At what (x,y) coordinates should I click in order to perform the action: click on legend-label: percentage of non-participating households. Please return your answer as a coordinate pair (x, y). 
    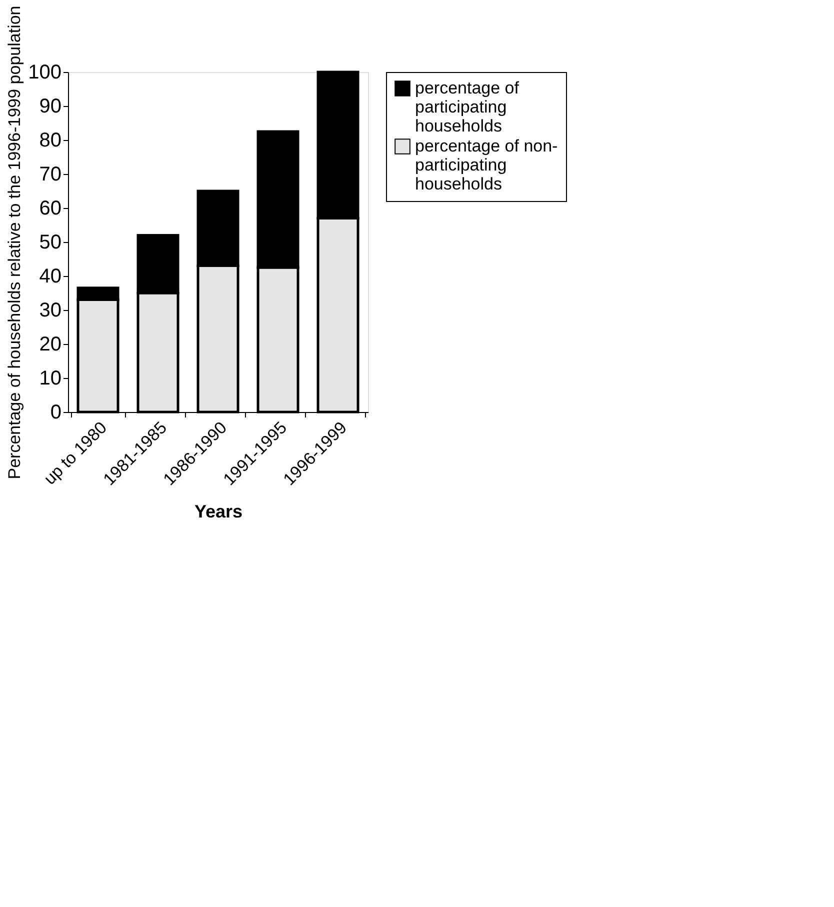
    Looking at the image, I should click on (486, 165).